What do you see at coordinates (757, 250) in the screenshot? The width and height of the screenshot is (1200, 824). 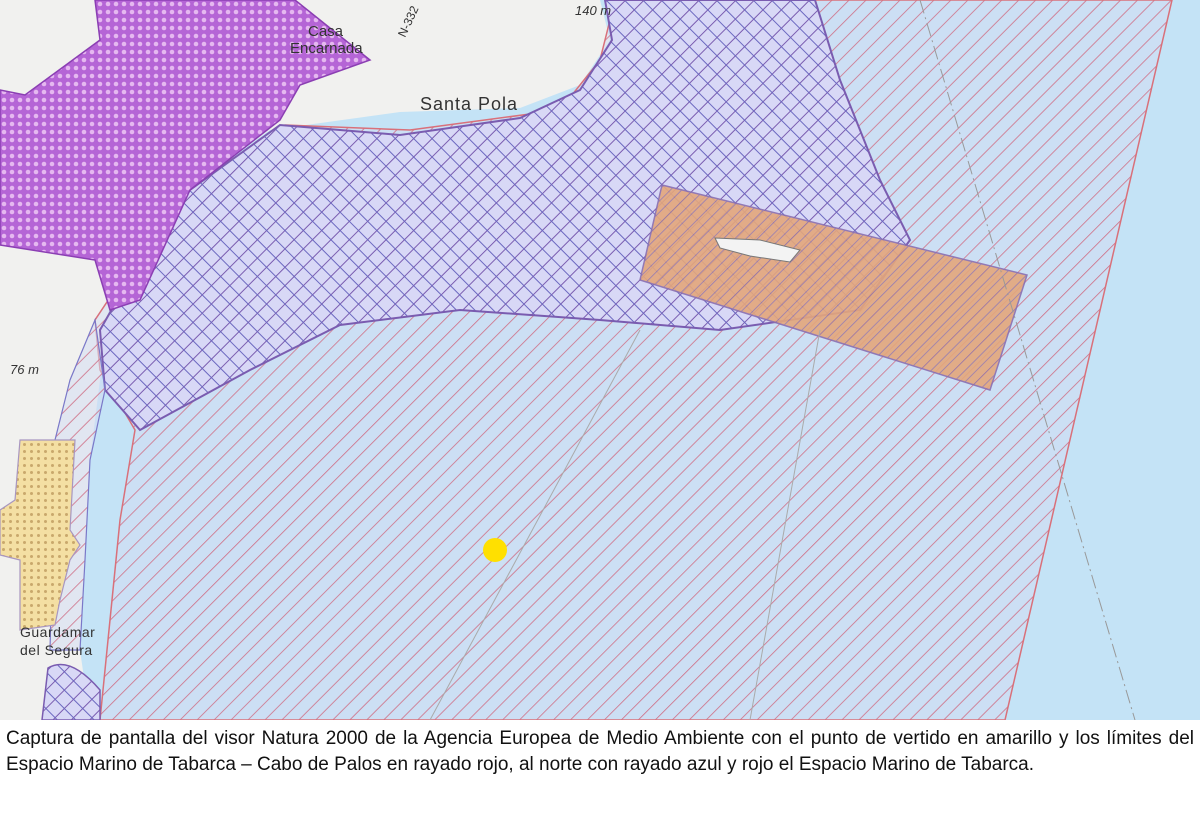 I see `tabarca-island` at bounding box center [757, 250].